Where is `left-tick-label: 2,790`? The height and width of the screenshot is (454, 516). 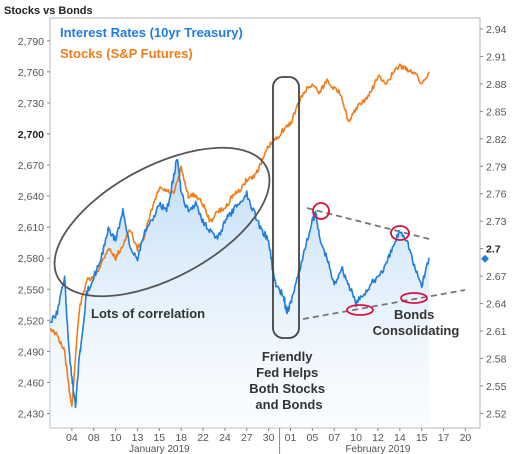
left-tick-label: 2,790 is located at coordinates (31, 42).